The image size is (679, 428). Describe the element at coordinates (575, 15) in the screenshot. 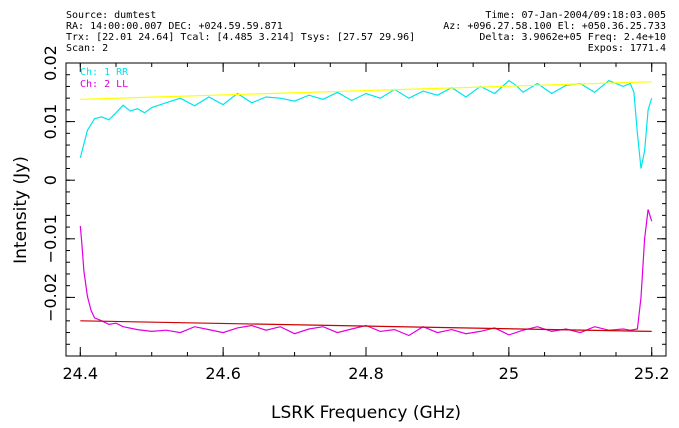

I see `header-time: Time: 07-Jan-2004/09:18:03.005` at that location.